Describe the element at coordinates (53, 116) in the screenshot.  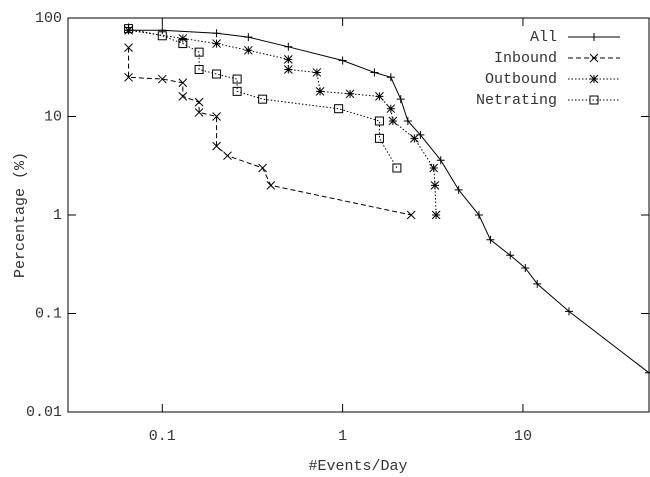
I see `y-tick-label: 10` at that location.